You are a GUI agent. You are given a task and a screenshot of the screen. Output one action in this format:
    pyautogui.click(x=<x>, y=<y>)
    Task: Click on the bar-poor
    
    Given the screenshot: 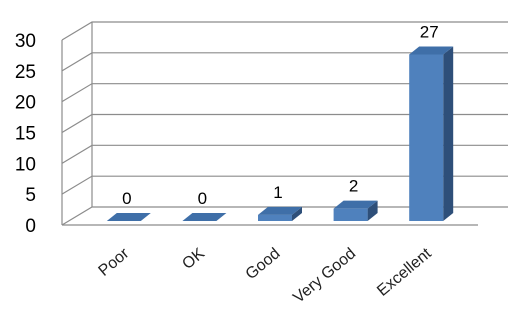 What is the action you would take?
    pyautogui.click(x=128, y=217)
    